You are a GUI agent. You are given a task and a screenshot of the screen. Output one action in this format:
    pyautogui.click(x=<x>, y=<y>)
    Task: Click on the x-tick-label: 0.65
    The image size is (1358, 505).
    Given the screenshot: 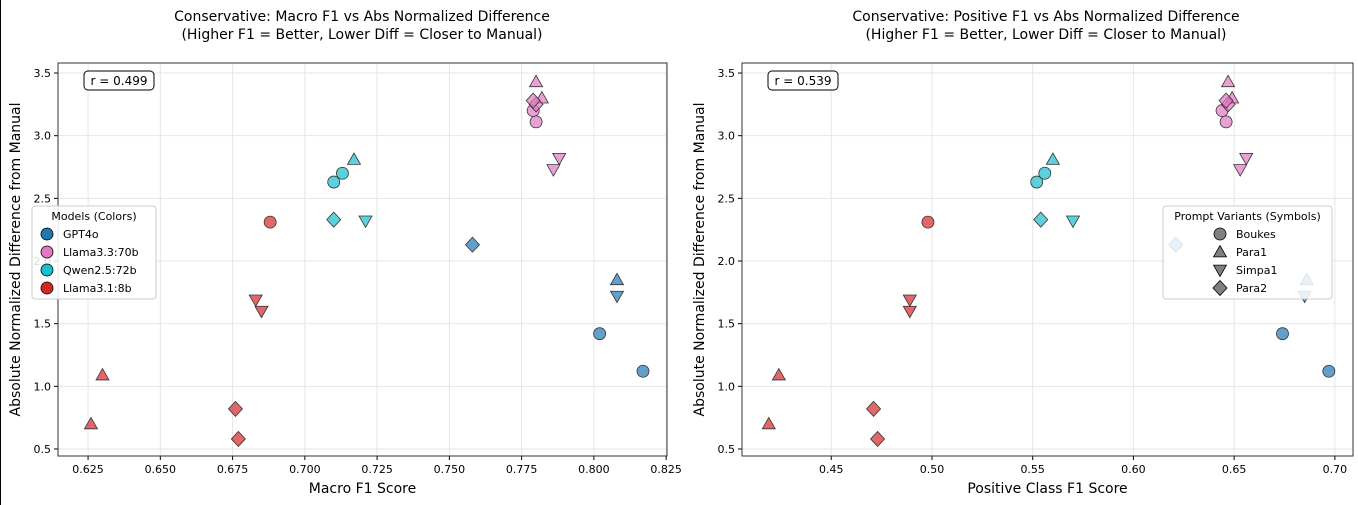 What is the action you would take?
    pyautogui.click(x=1234, y=469)
    